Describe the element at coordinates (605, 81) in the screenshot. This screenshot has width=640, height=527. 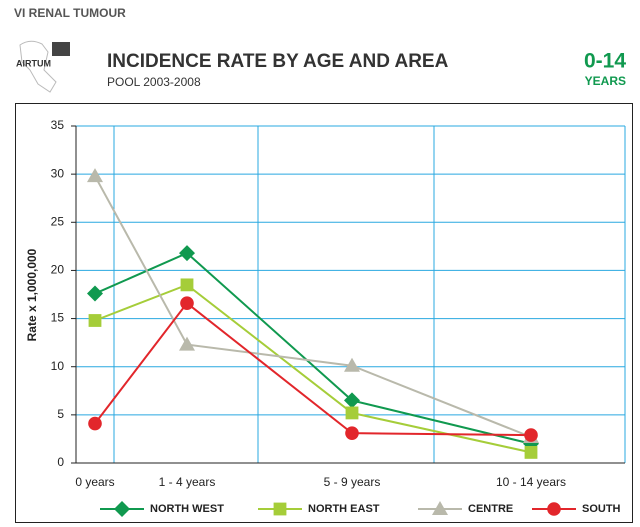
I see `age-unit: YEARS` at that location.